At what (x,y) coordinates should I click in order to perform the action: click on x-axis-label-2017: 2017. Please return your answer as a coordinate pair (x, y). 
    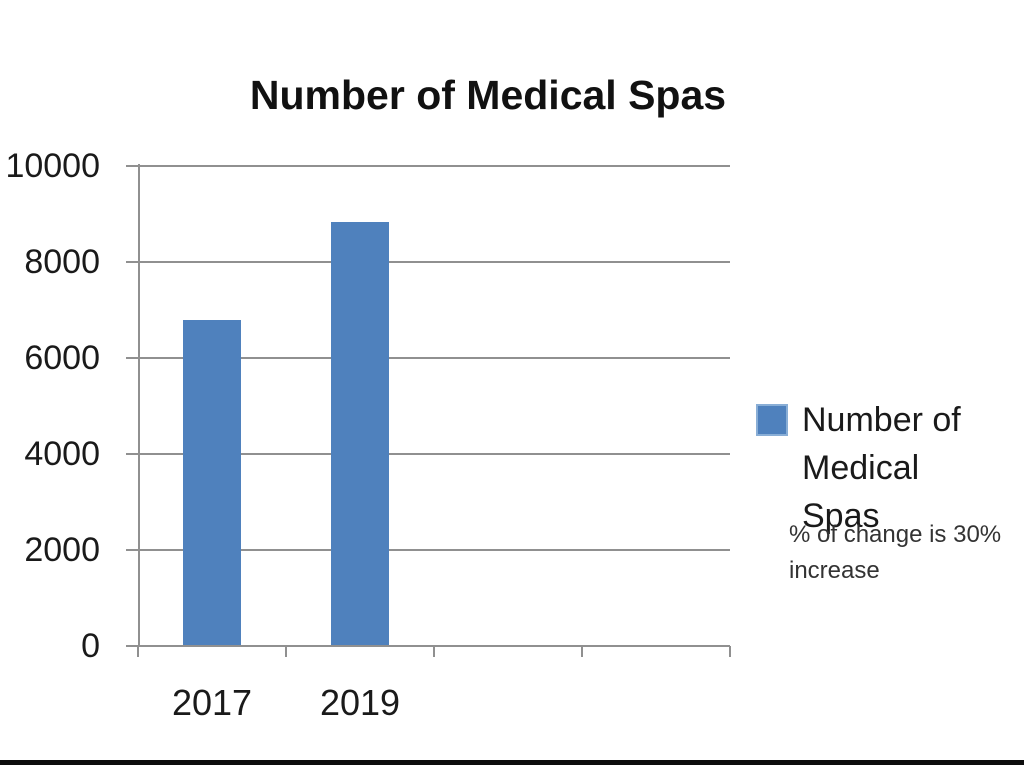
    Looking at the image, I should click on (212, 702).